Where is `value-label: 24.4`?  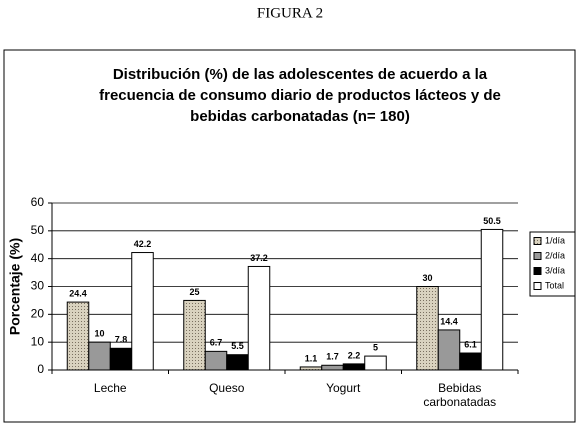
value-label: 24.4 is located at coordinates (78, 293).